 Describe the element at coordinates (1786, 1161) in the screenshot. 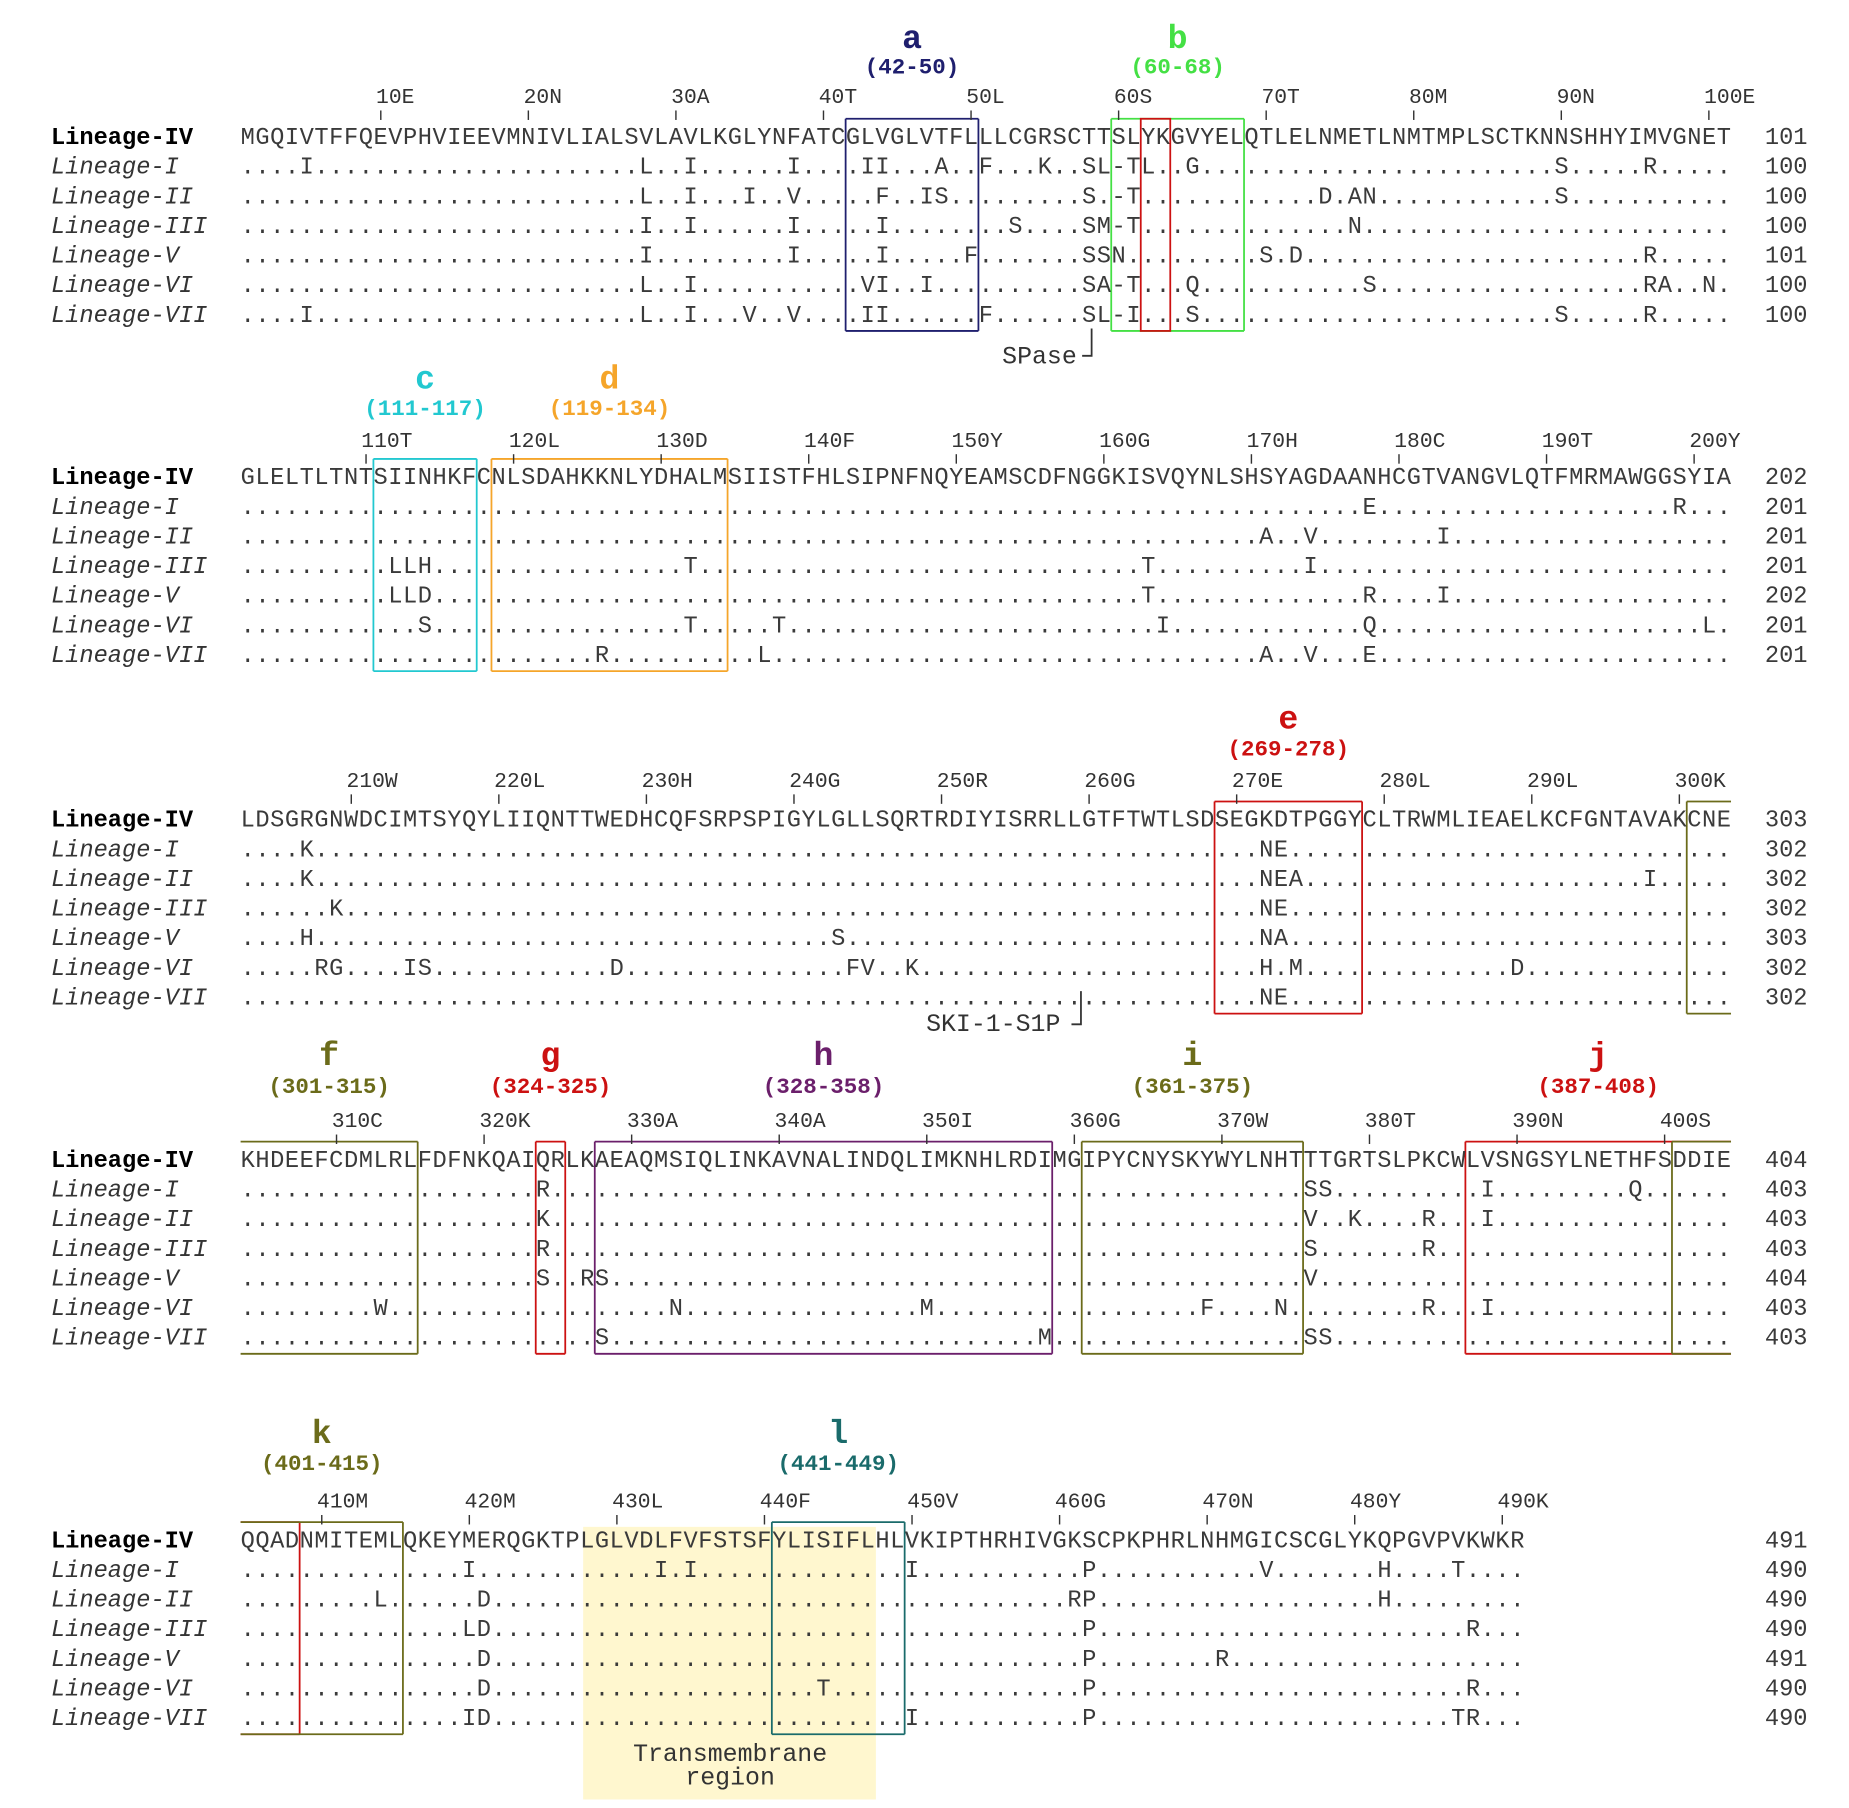

I see `end-position: 404` at that location.